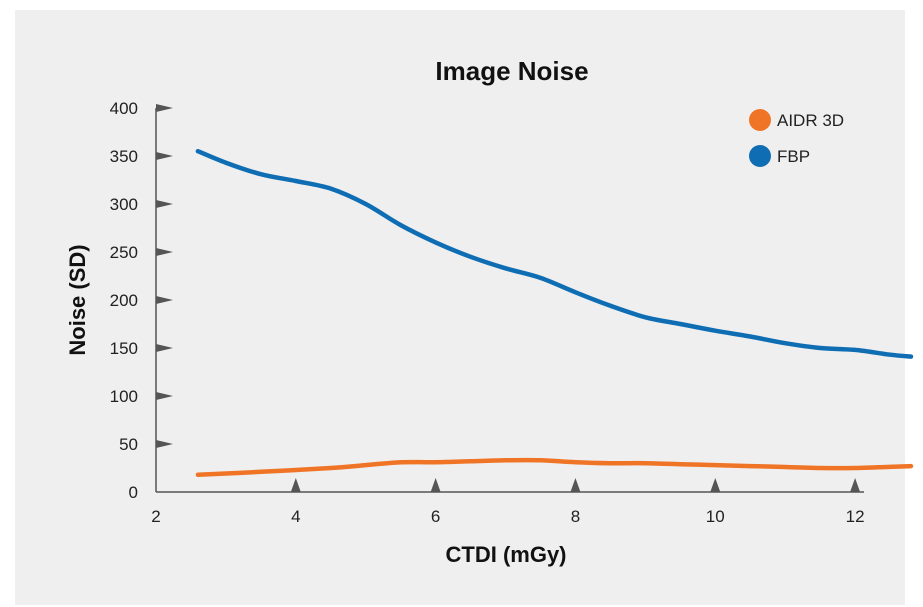 The height and width of the screenshot is (607, 923). Describe the element at coordinates (511, 71) in the screenshot. I see `chart-title: Image Noise` at that location.